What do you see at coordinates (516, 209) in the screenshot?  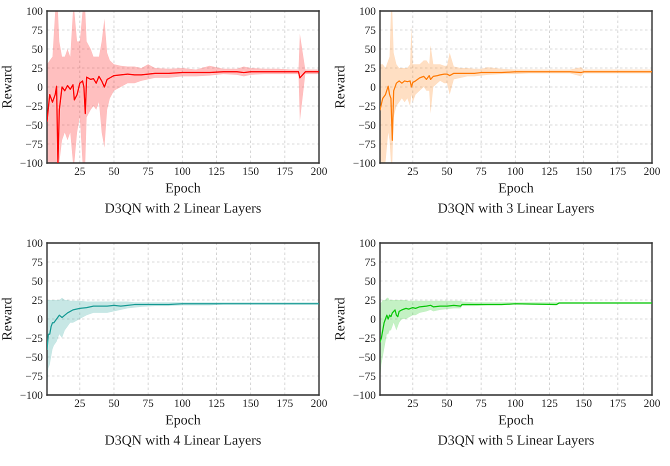 I see `text: D3QN with 3 Linear Layers` at bounding box center [516, 209].